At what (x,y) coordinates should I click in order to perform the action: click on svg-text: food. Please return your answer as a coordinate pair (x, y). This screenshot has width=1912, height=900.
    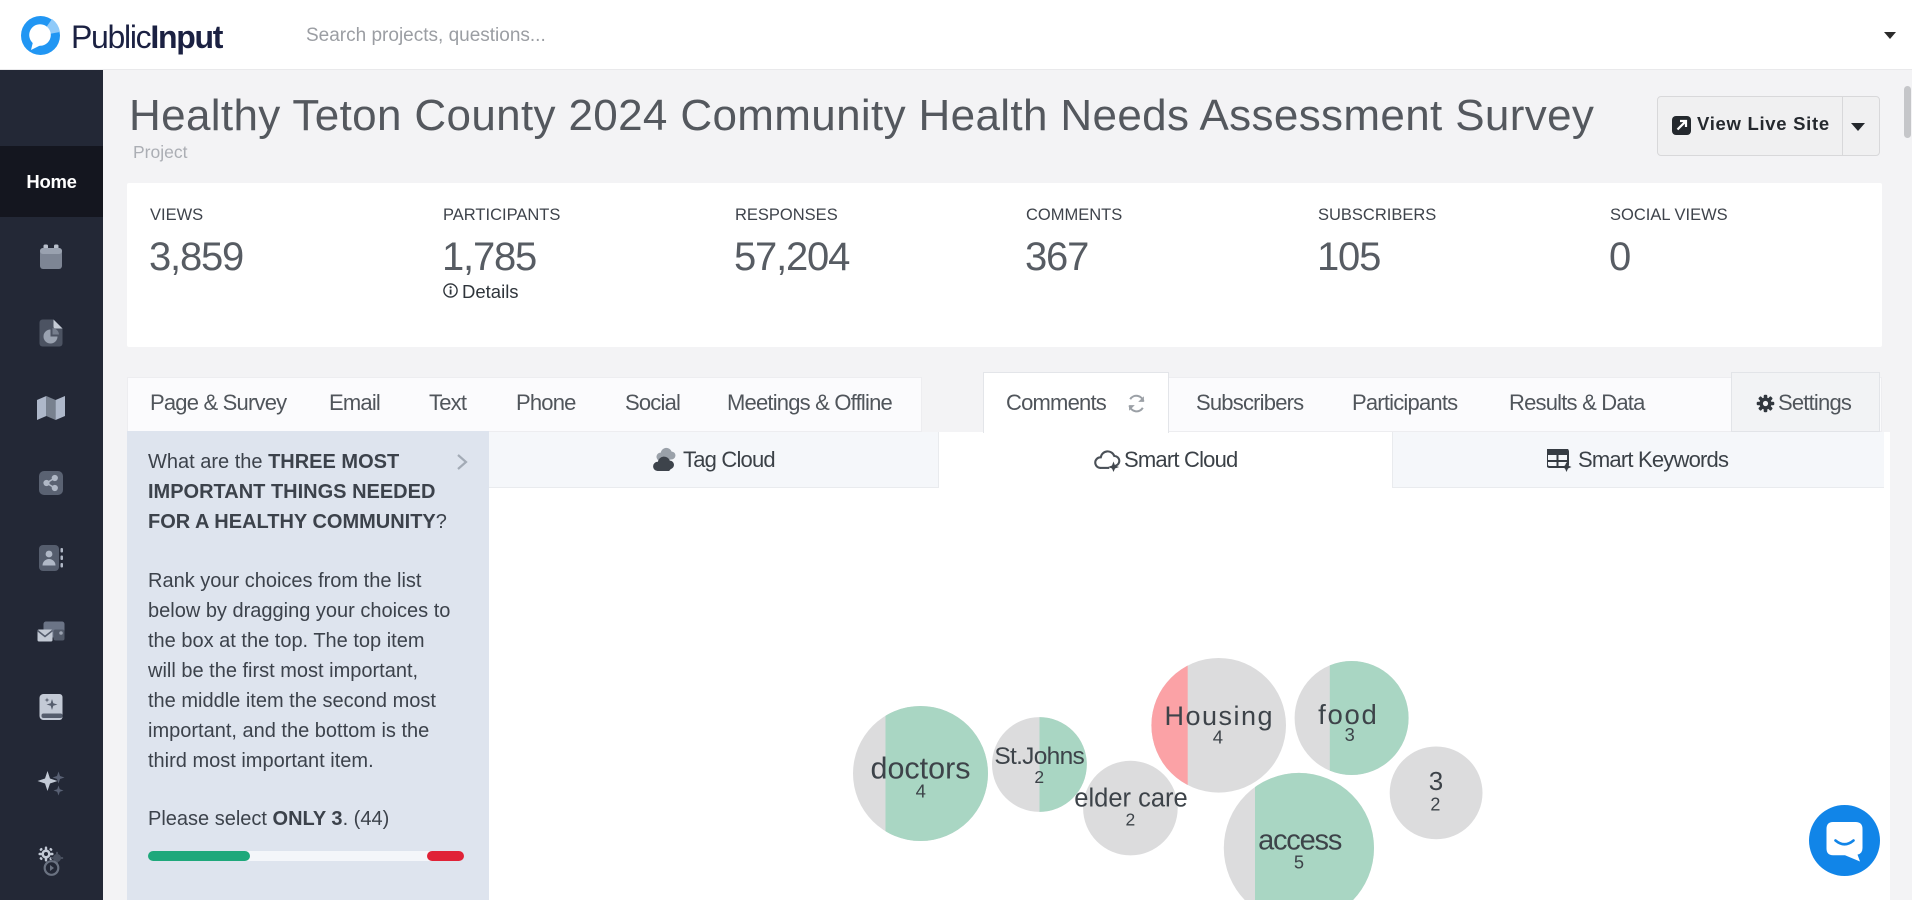
    Looking at the image, I should click on (1348, 714).